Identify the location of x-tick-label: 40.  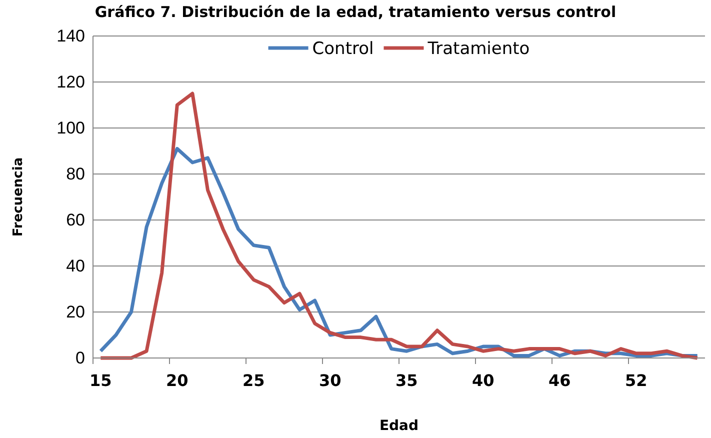
(483, 380).